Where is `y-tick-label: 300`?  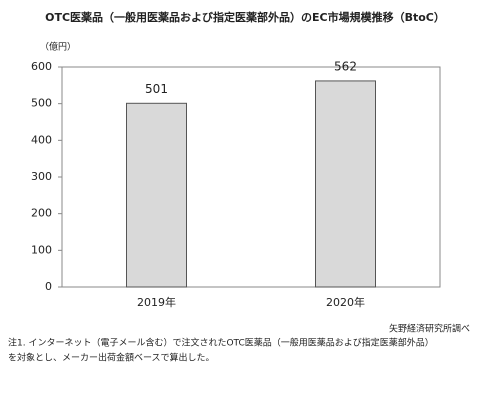 y-tick-label: 300 is located at coordinates (41, 176).